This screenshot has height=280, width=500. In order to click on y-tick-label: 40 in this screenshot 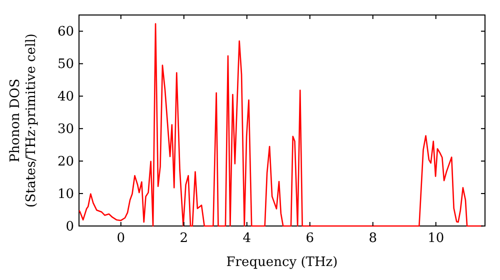, I will do `click(65, 97)`.